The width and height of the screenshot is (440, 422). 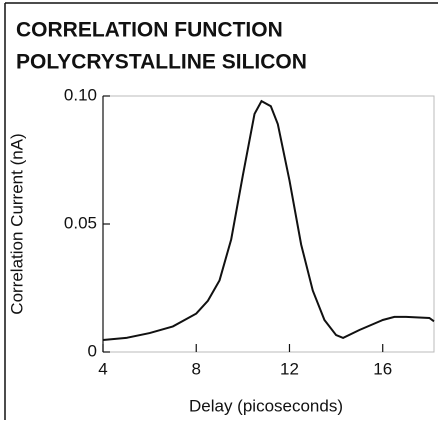 What do you see at coordinates (80, 94) in the screenshot?
I see `y-tick-label: 0.10` at bounding box center [80, 94].